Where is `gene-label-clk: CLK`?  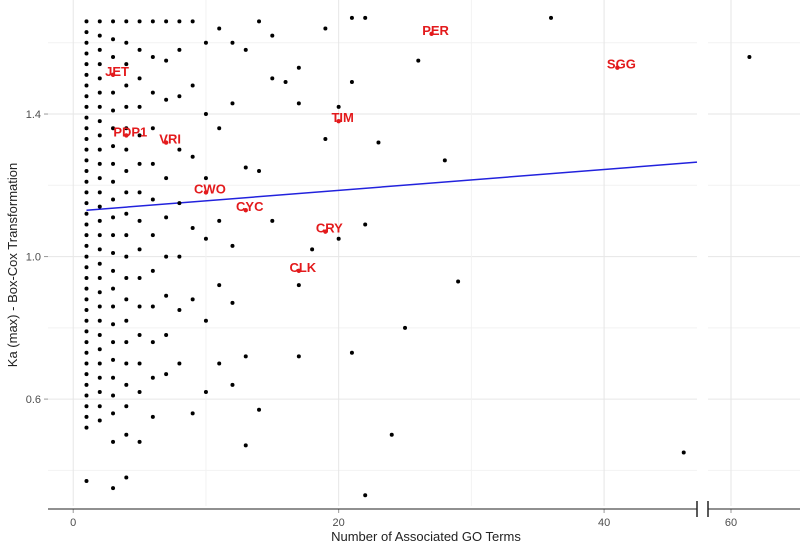
gene-label-clk: CLK is located at coordinates (302, 267).